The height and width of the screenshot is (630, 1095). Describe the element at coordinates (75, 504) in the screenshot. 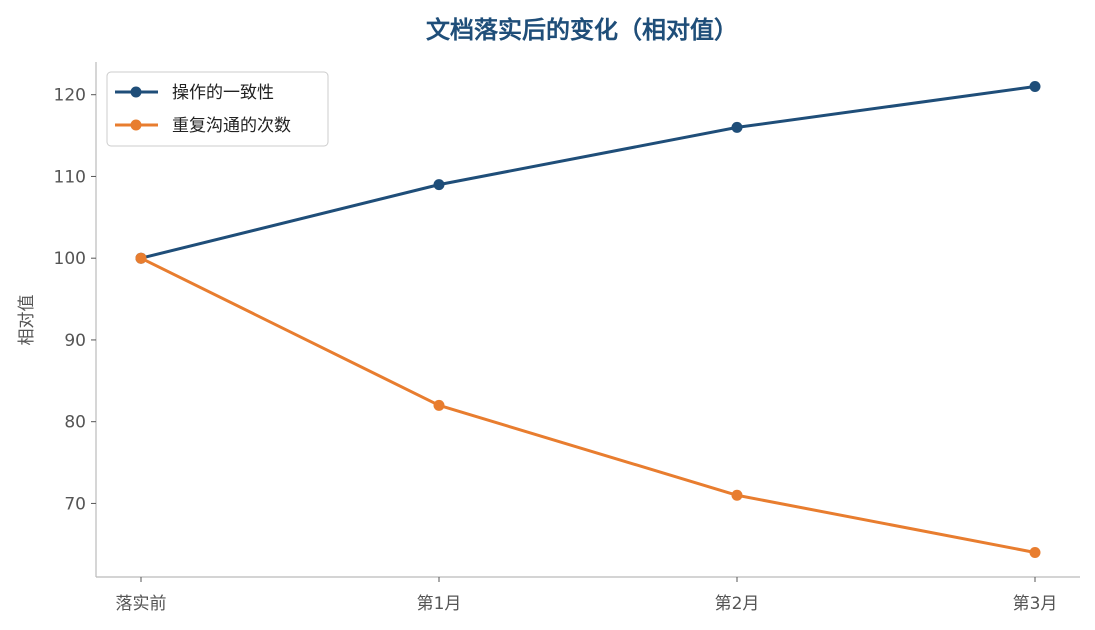

I see `y-tick-label: 70` at that location.